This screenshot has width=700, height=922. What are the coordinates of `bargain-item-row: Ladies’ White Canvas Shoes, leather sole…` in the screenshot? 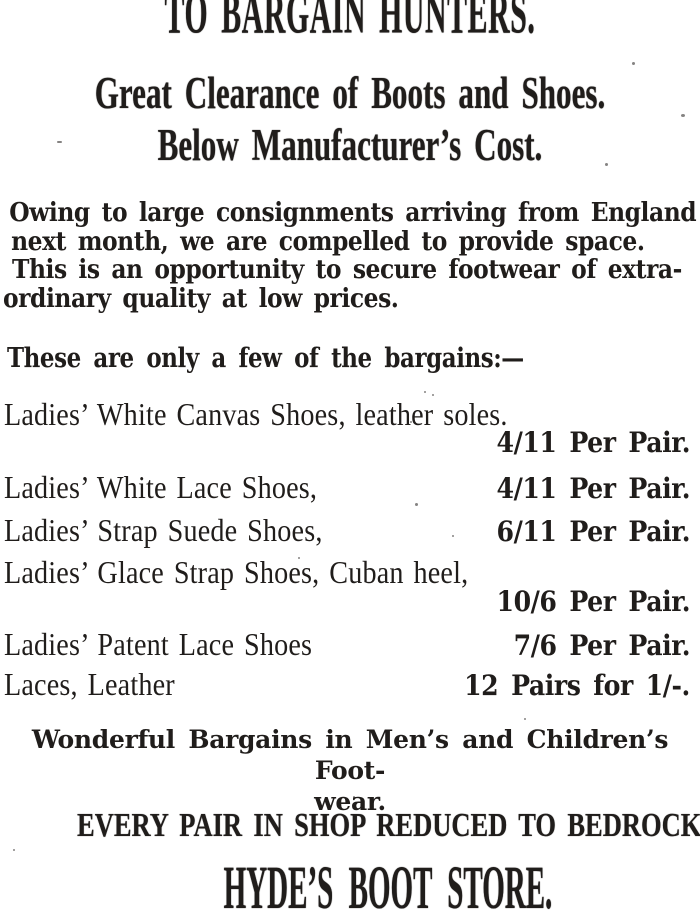 It's located at (347, 414).